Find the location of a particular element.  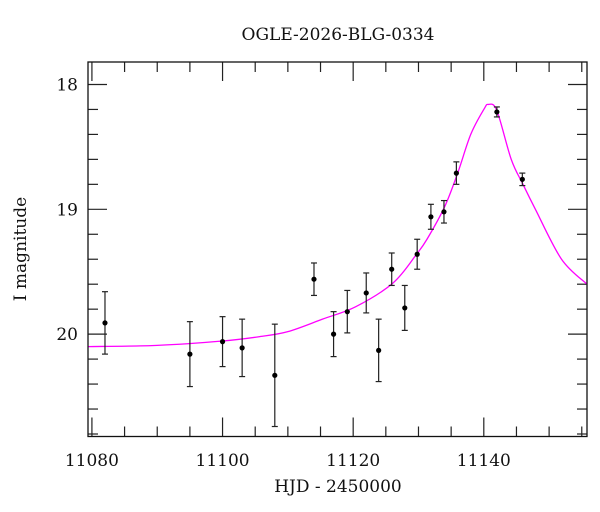

x-tick-label: 11140 is located at coordinates (484, 461).